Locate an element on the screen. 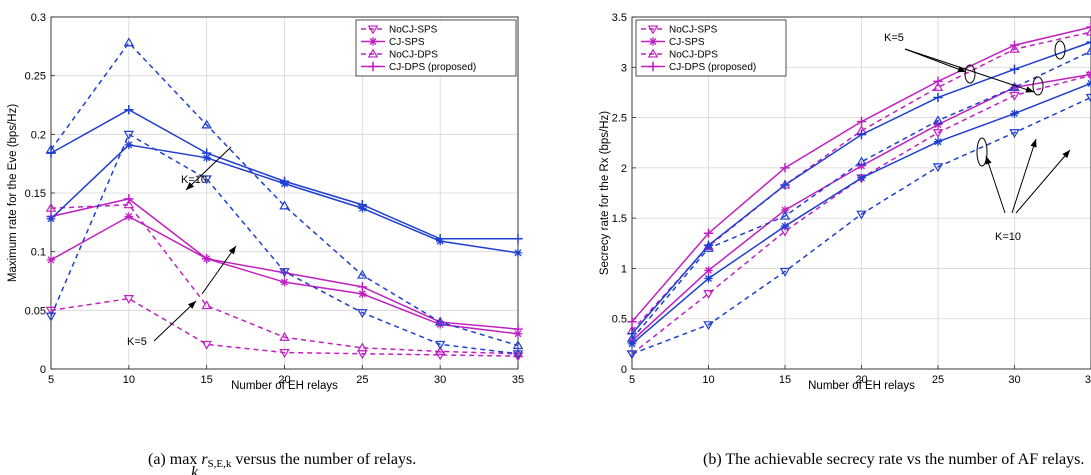 Image resolution: width=1091 pixels, height=475 pixels. chart-b-ytick-label: 3.5 is located at coordinates (619, 18).